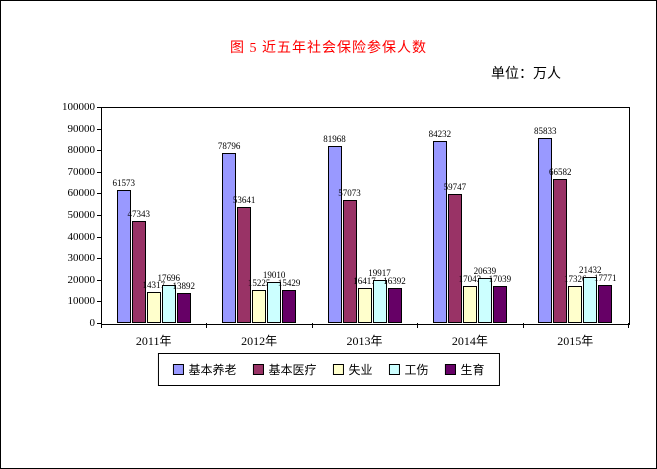 This screenshot has width=657, height=469. Describe the element at coordinates (605, 277) in the screenshot. I see `bar-value-label: 17771` at that location.